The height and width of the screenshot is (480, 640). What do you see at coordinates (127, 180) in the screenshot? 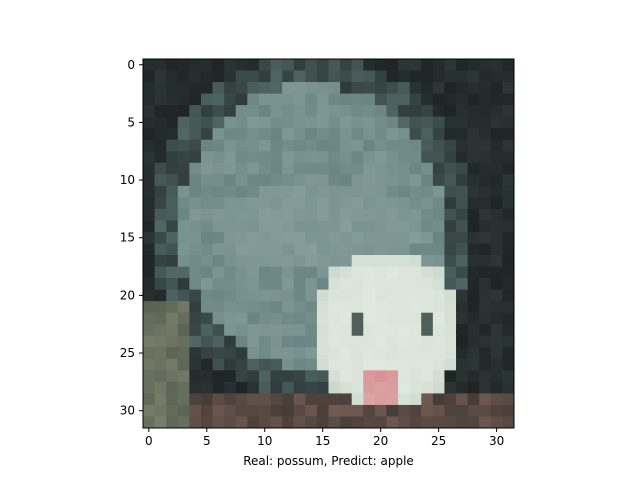
I see `y-tick-label: 10` at bounding box center [127, 180].